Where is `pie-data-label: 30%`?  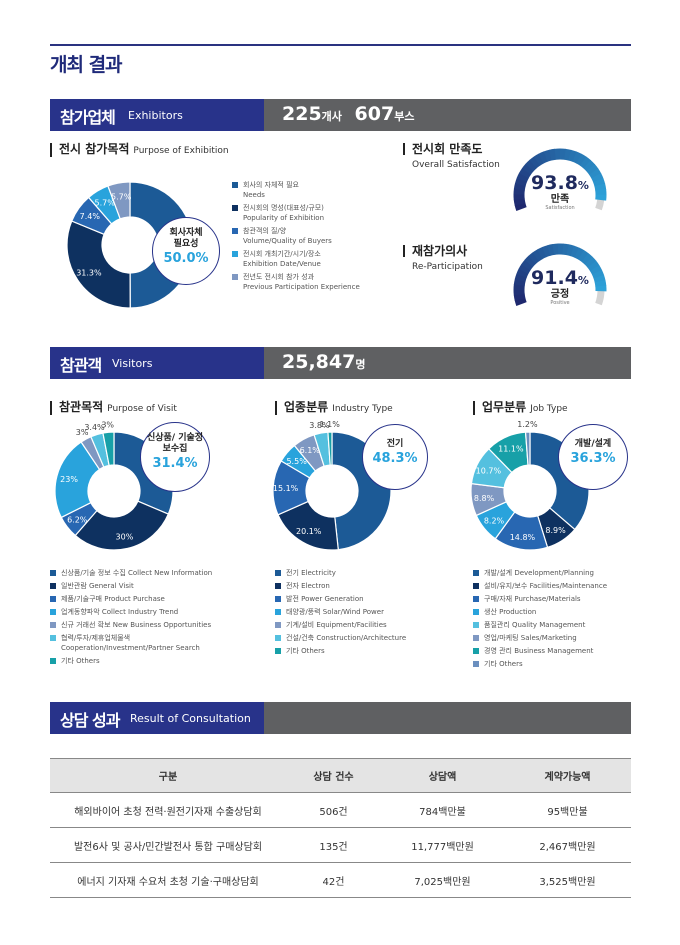
pie-data-label: 30% is located at coordinates (125, 536).